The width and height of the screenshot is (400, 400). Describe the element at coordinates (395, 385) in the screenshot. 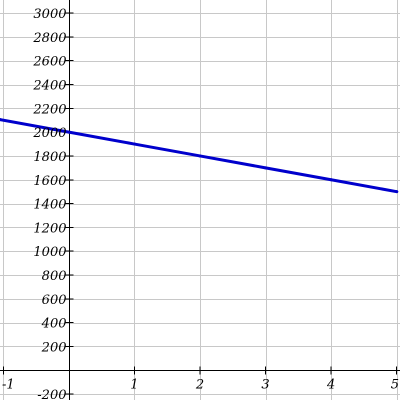

I see `x-tick-label: 5` at that location.